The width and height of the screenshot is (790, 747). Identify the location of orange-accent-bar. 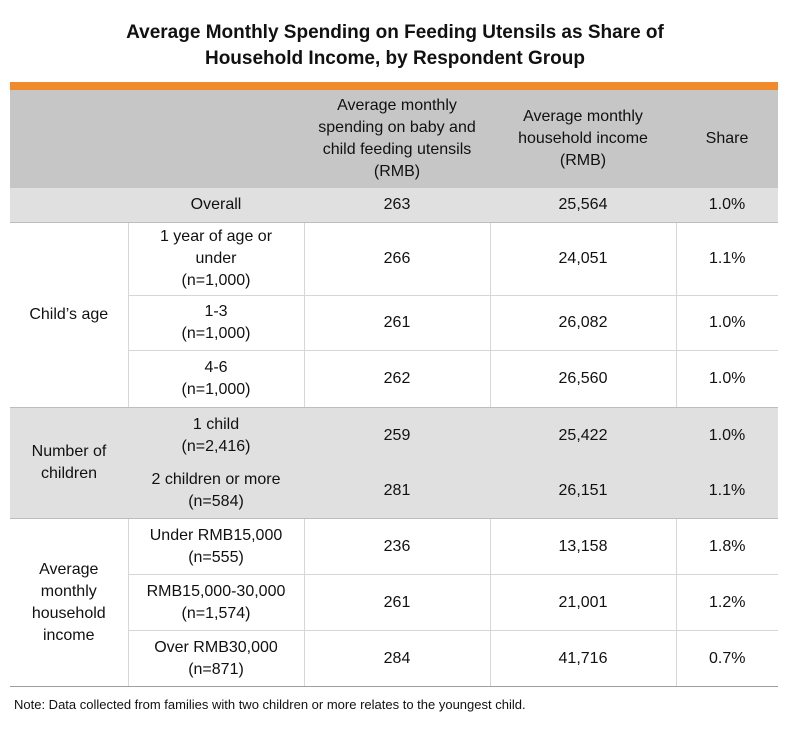
(394, 86).